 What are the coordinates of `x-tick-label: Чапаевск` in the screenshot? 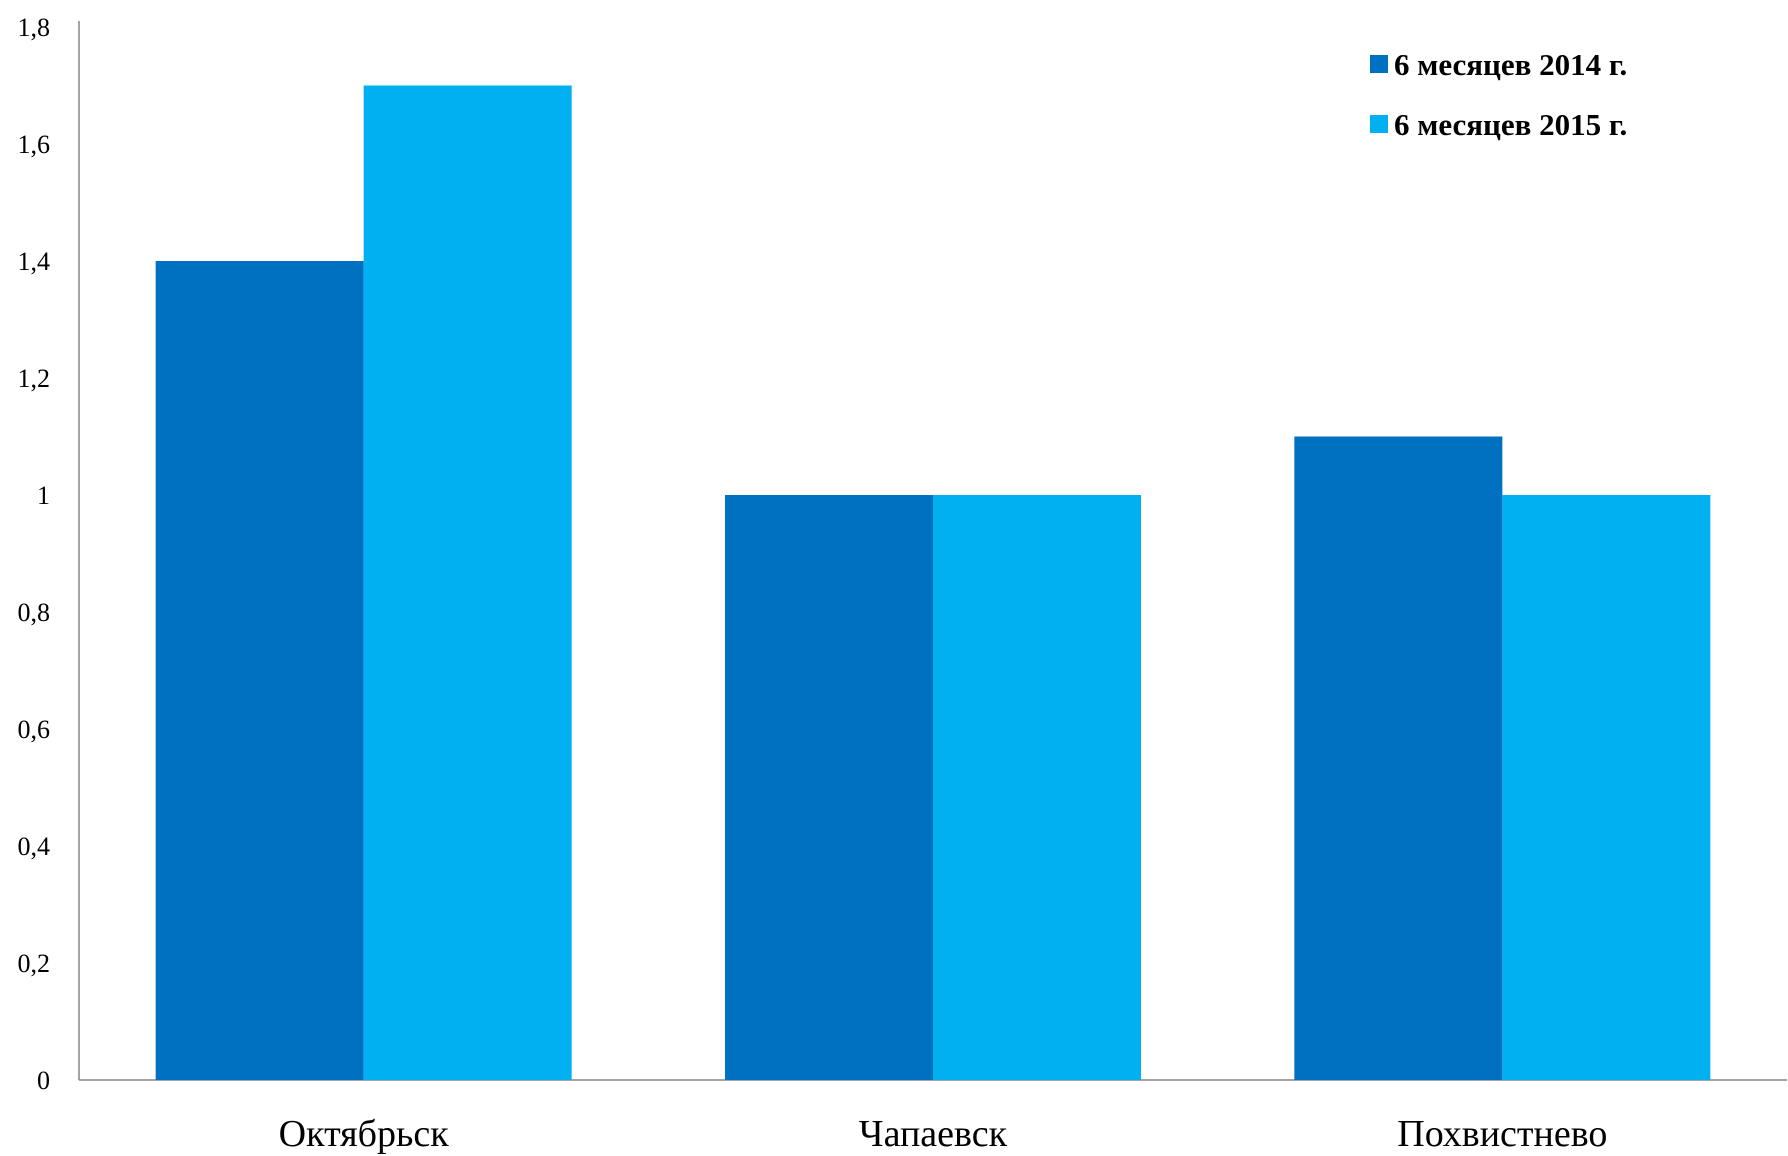 It's located at (933, 1134).